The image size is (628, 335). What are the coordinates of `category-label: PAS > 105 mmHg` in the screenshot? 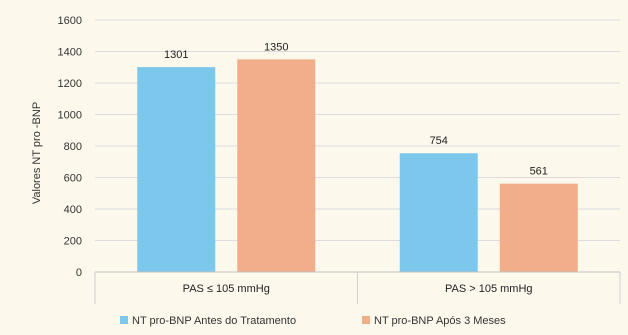 It's located at (489, 289).